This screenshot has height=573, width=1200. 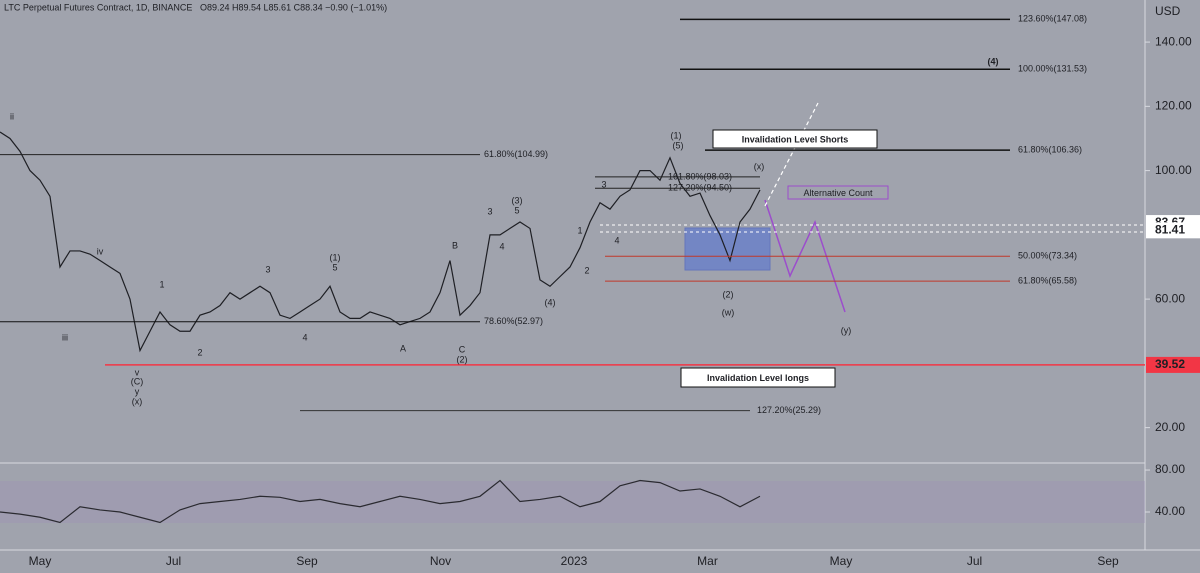 I want to click on fib-label: 161.80%(98.03), so click(x=700, y=176).